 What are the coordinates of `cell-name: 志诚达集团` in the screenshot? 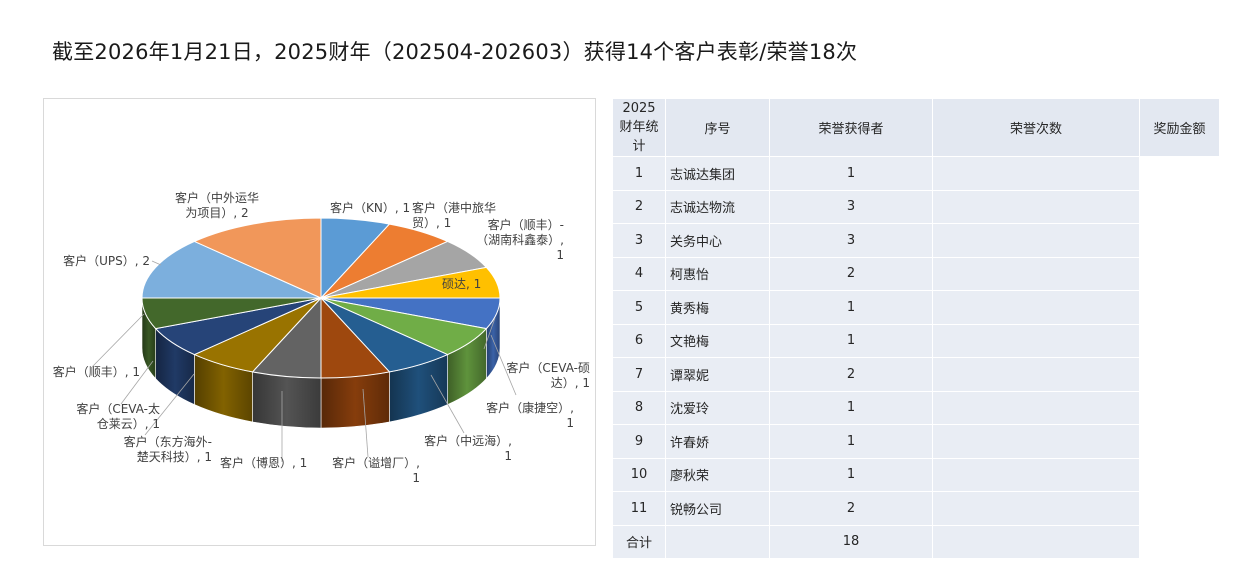 It's located at (717, 173).